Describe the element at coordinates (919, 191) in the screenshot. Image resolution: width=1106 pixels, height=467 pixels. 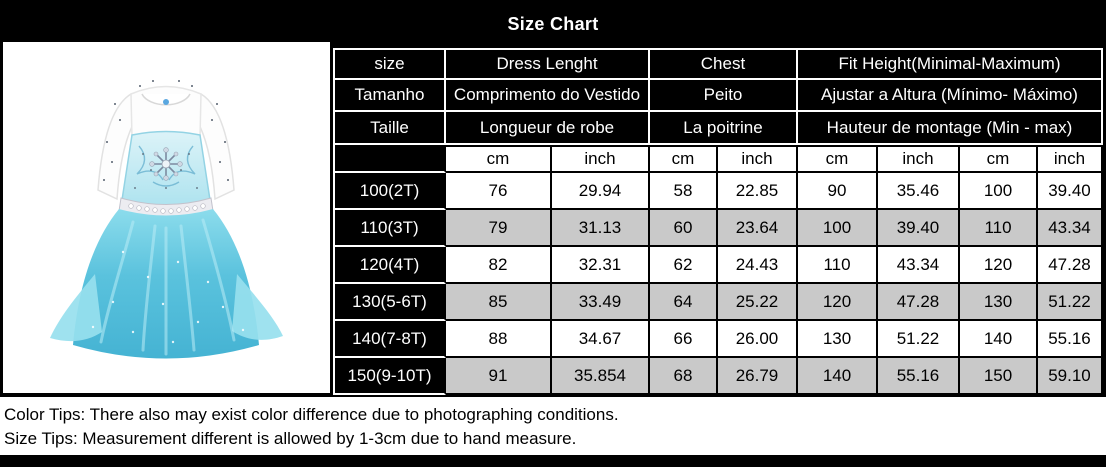
I see `data-cell: 35.46` at that location.